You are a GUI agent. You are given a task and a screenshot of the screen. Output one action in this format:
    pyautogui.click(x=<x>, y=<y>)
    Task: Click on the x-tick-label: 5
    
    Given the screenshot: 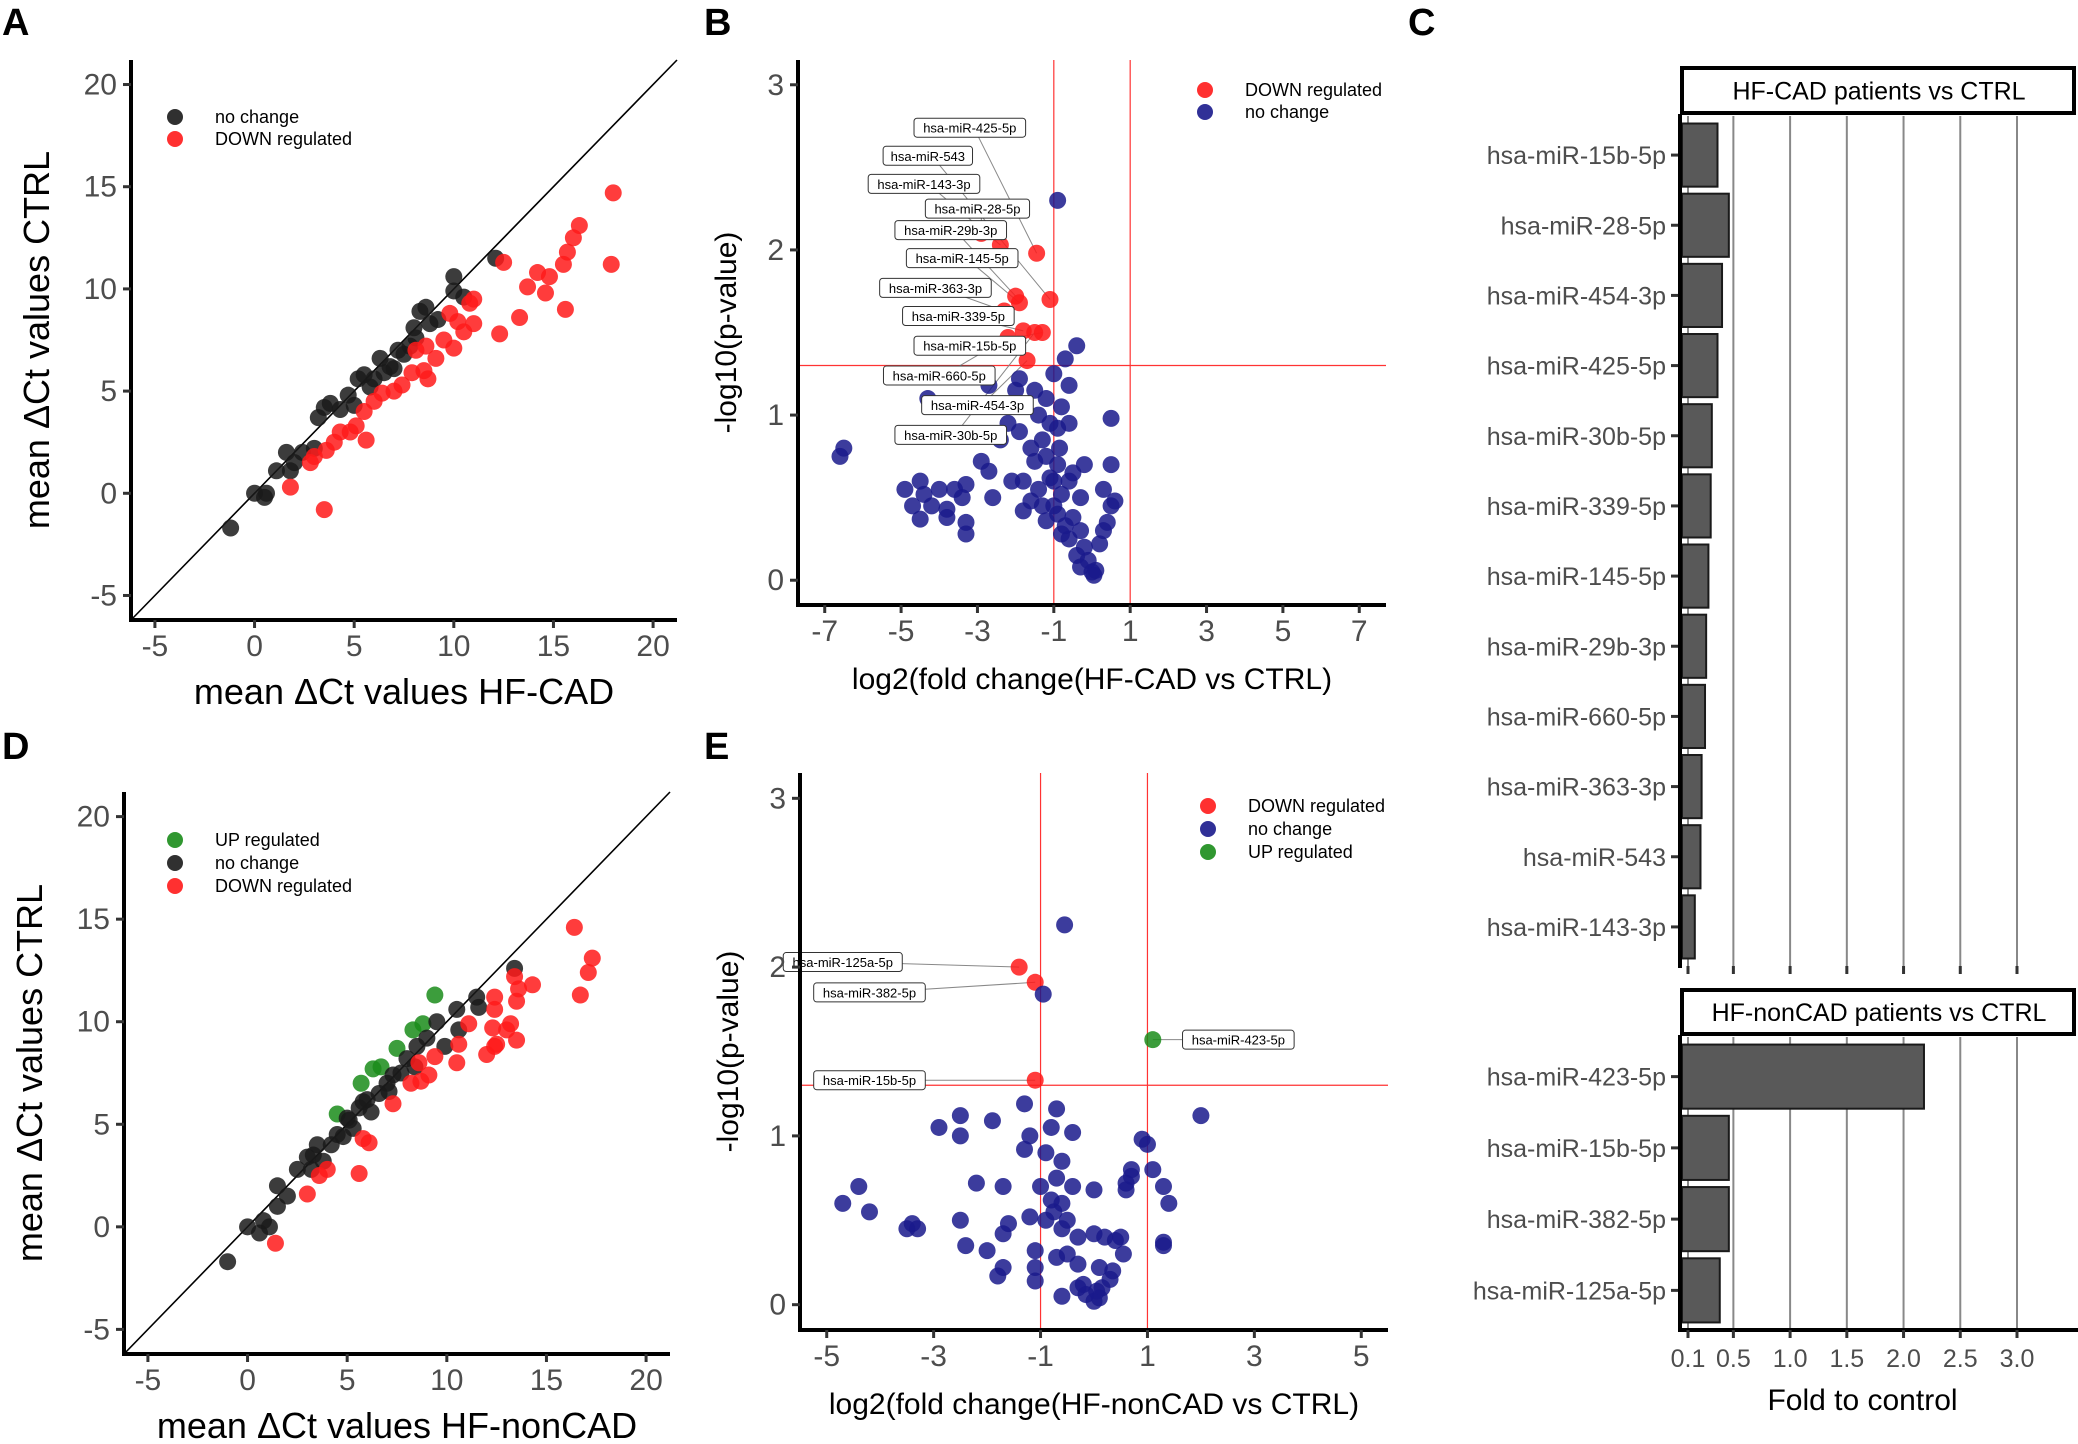 What is the action you would take?
    pyautogui.click(x=1283, y=631)
    